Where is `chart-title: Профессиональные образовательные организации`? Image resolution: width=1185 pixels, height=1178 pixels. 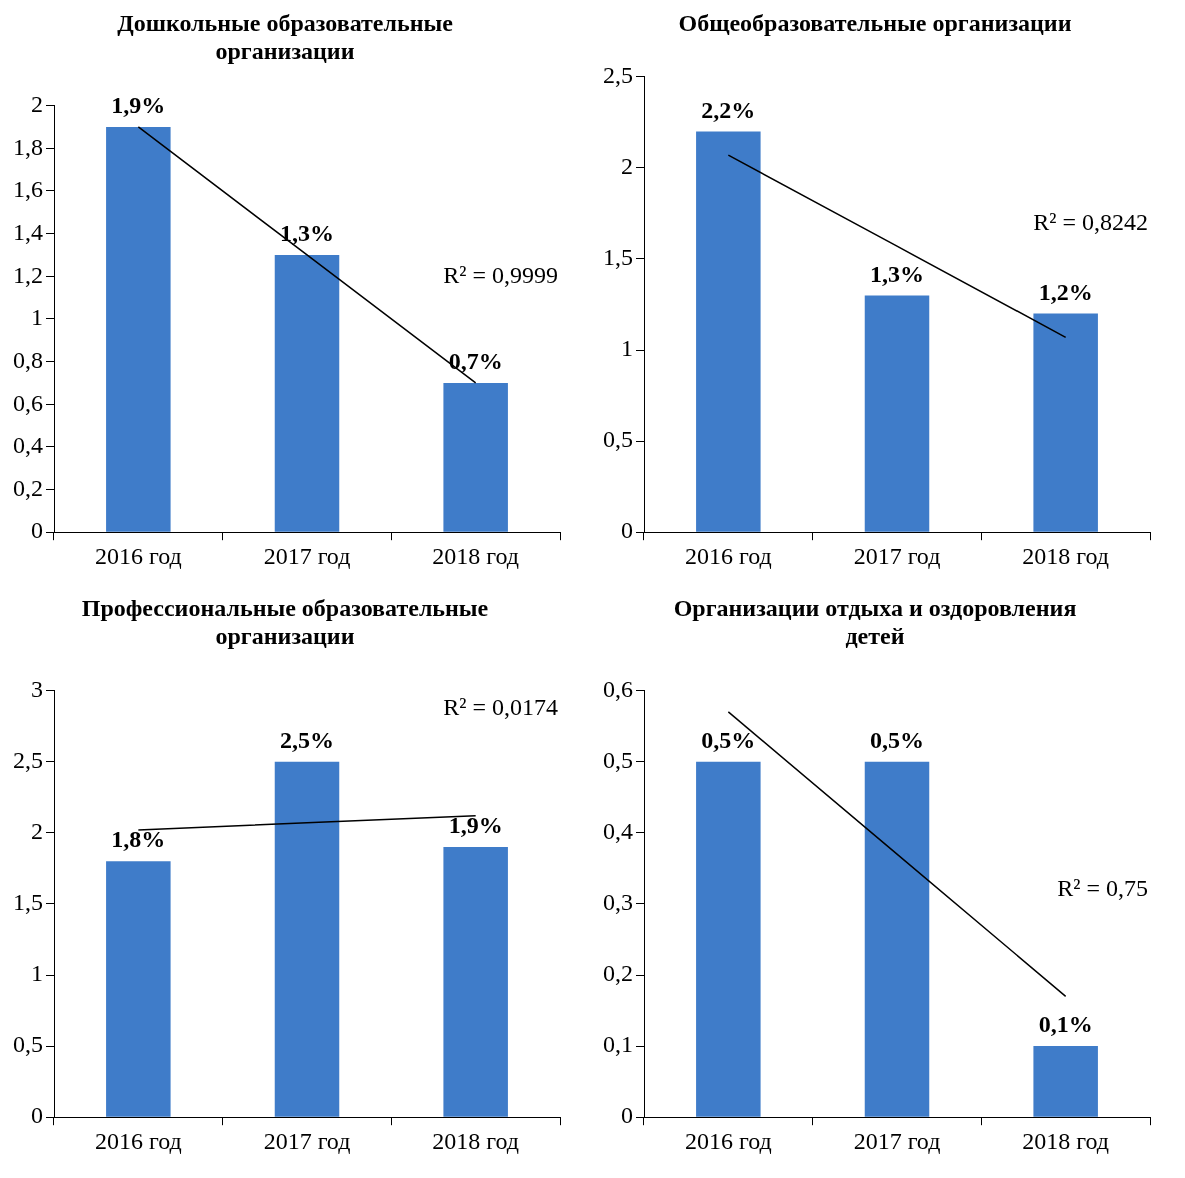 chart-title: Профессиональные образовательные организации is located at coordinates (285, 622).